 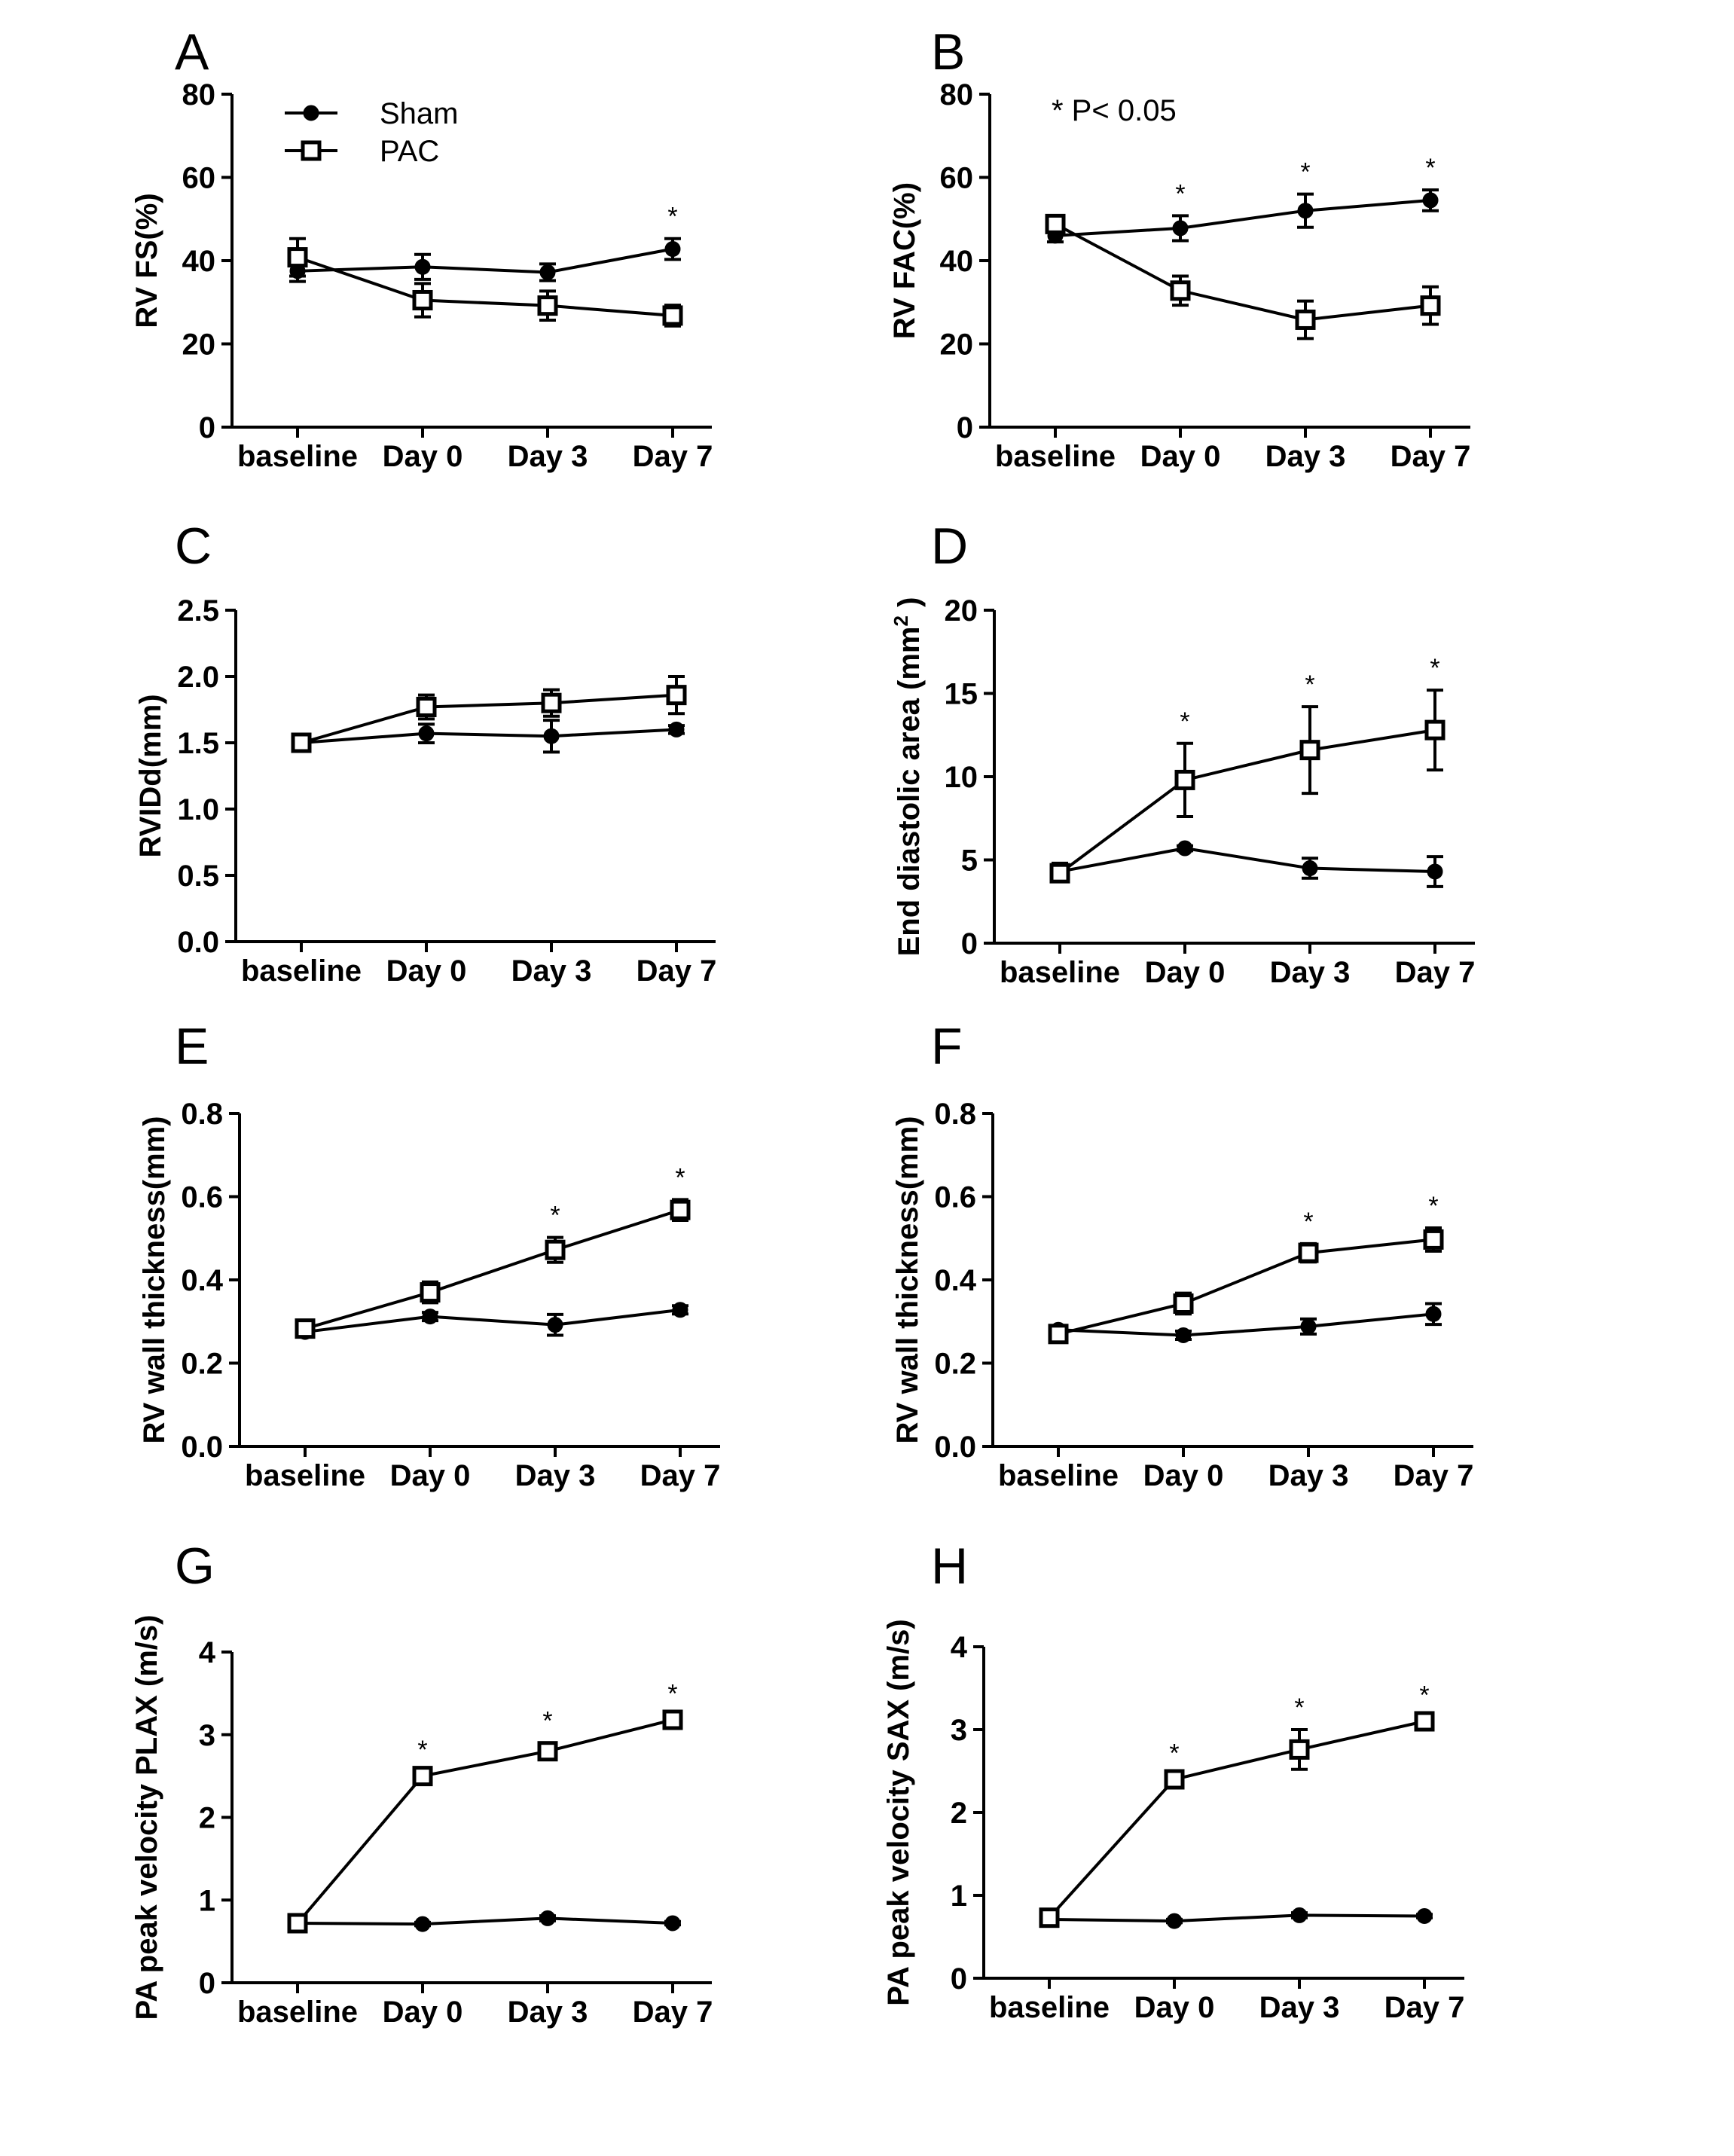 I want to click on panel-c-ytick-label: 1.0, so click(x=198, y=809).